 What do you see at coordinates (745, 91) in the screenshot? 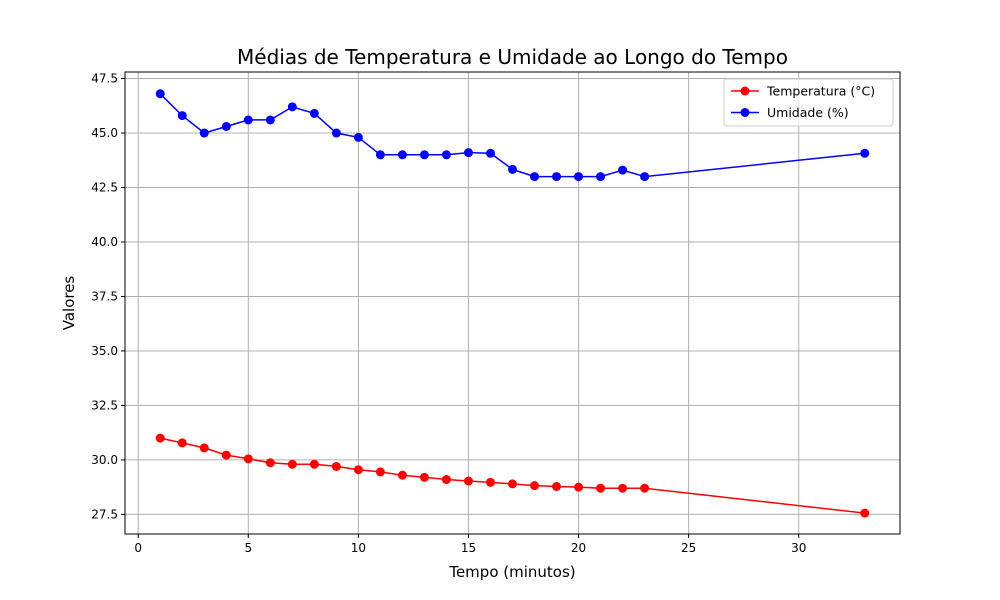
I see `legend-marker-temperatura` at bounding box center [745, 91].